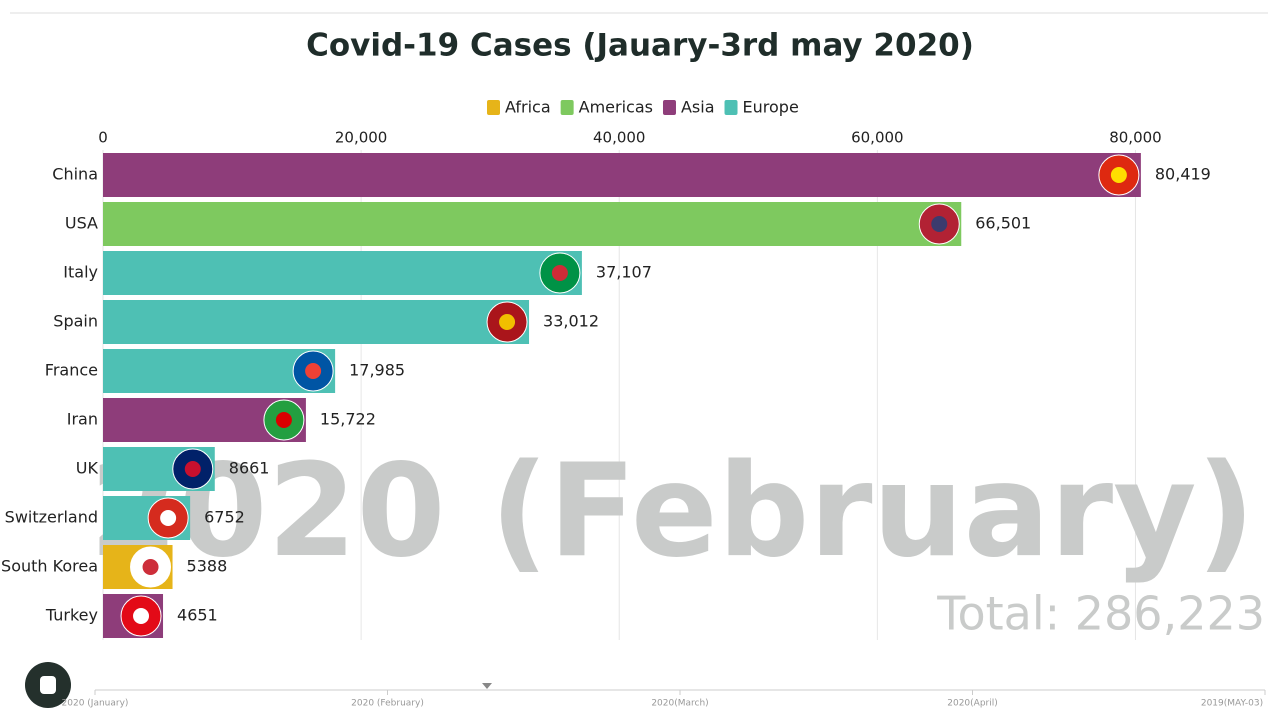 The height and width of the screenshot is (724, 1280). I want to click on y-tick-label: Iran, so click(82, 419).